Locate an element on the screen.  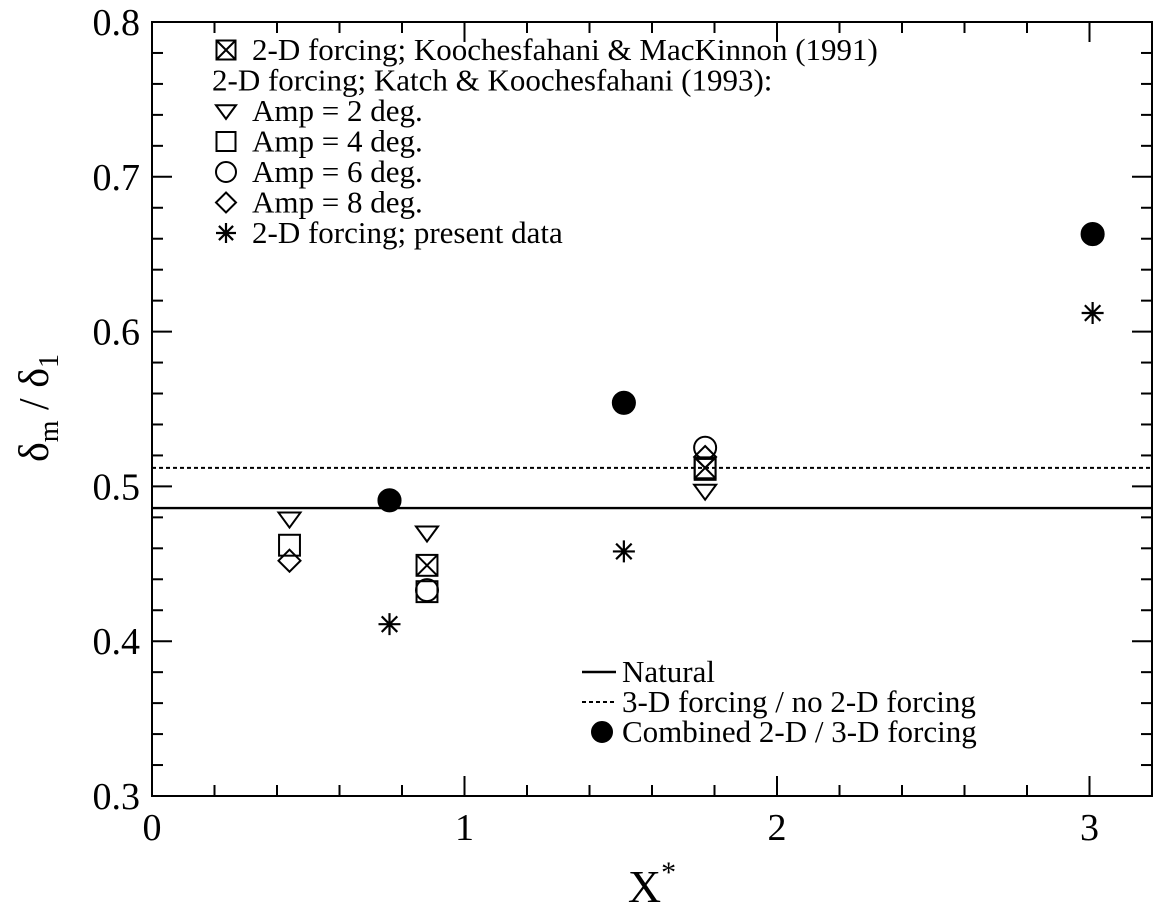
legend-marker-square is located at coordinates (226, 141).